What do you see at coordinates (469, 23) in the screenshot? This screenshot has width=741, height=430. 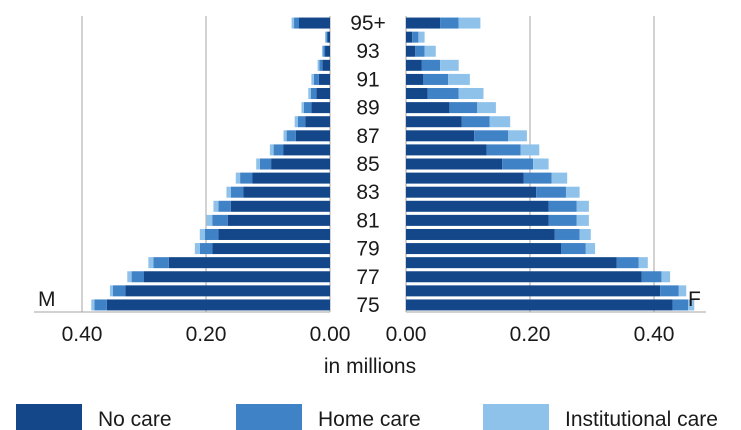 I see `bar-female-institutional_care-95+` at bounding box center [469, 23].